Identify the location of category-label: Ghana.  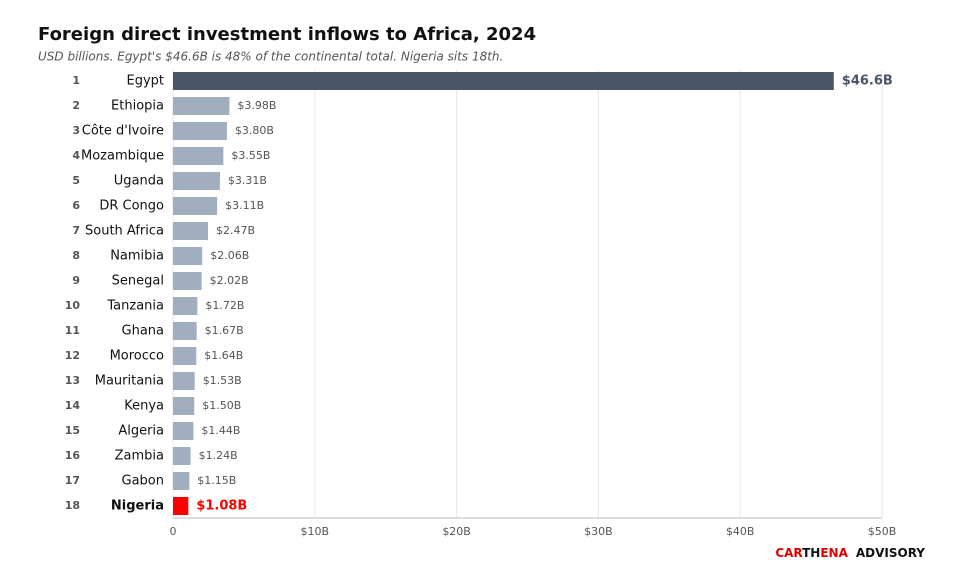
(143, 331).